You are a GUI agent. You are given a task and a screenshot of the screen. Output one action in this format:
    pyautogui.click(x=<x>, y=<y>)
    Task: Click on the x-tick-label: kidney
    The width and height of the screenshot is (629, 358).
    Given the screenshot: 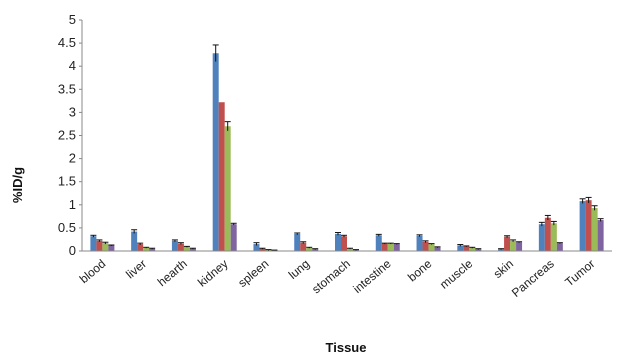 What is the action you would take?
    pyautogui.click(x=213, y=273)
    